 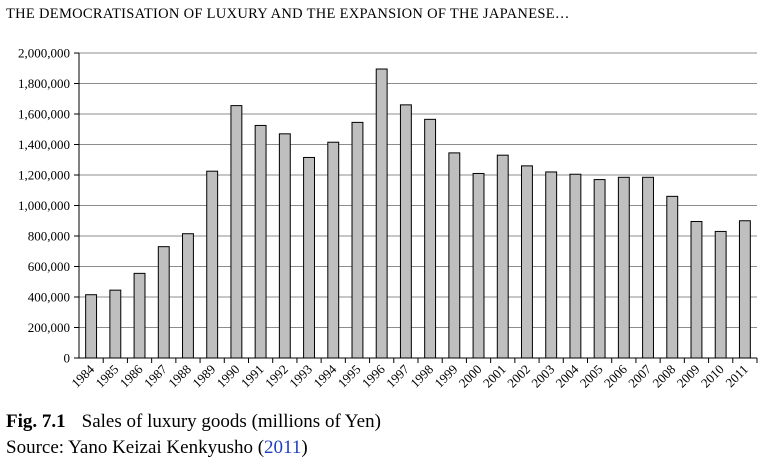 I want to click on x-tick-label: 1986, so click(x=131, y=375).